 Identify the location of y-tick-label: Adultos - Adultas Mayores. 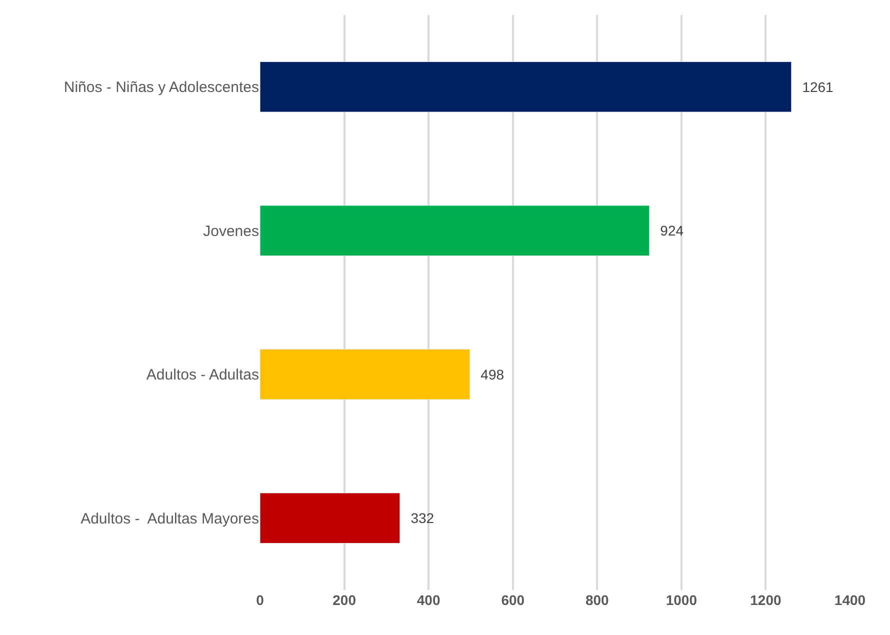
(169, 519).